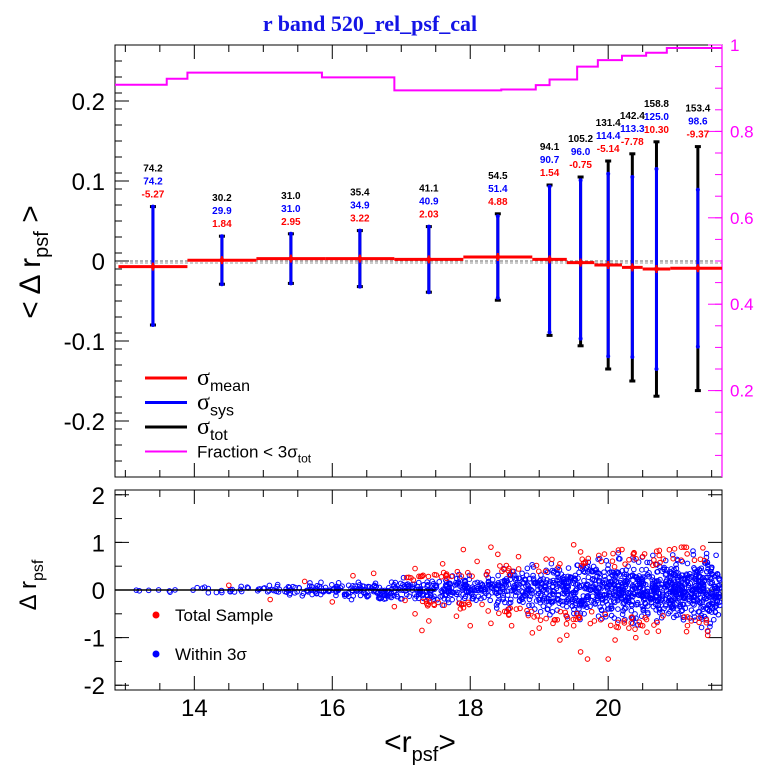 The image size is (768, 774). Describe the element at coordinates (215, 405) in the screenshot. I see `legend-label: σsys` at that location.